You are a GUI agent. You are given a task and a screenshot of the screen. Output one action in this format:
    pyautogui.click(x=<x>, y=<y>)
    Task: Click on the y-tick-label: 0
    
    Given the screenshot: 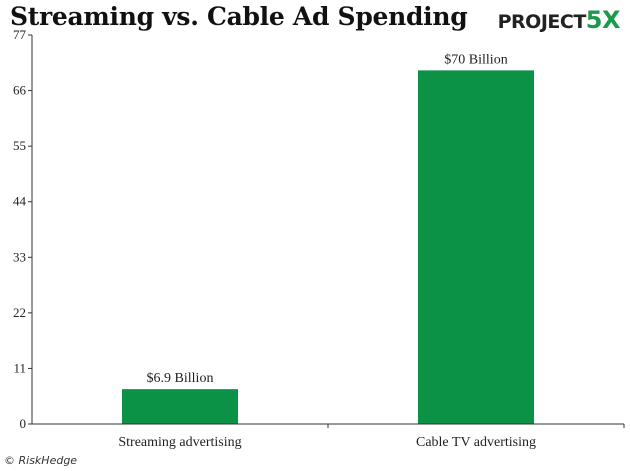 What is the action you would take?
    pyautogui.click(x=23, y=423)
    